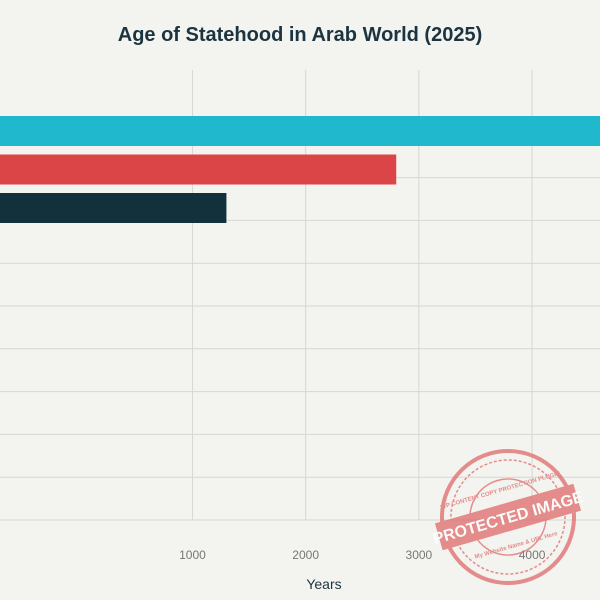 The height and width of the screenshot is (600, 600). I want to click on x-tick-label: 3000, so click(419, 555).